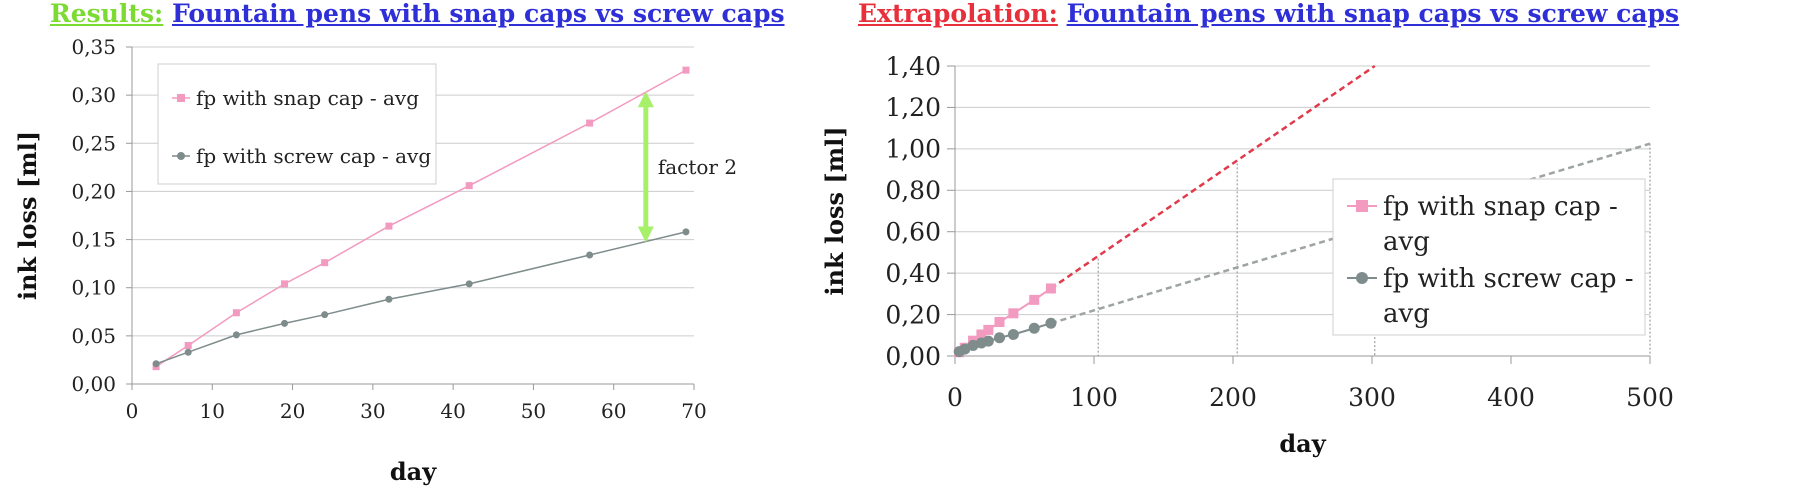 This screenshot has width=1800, height=500. What do you see at coordinates (307, 98) in the screenshot?
I see `legend-label: fp with snap cap - avg` at bounding box center [307, 98].